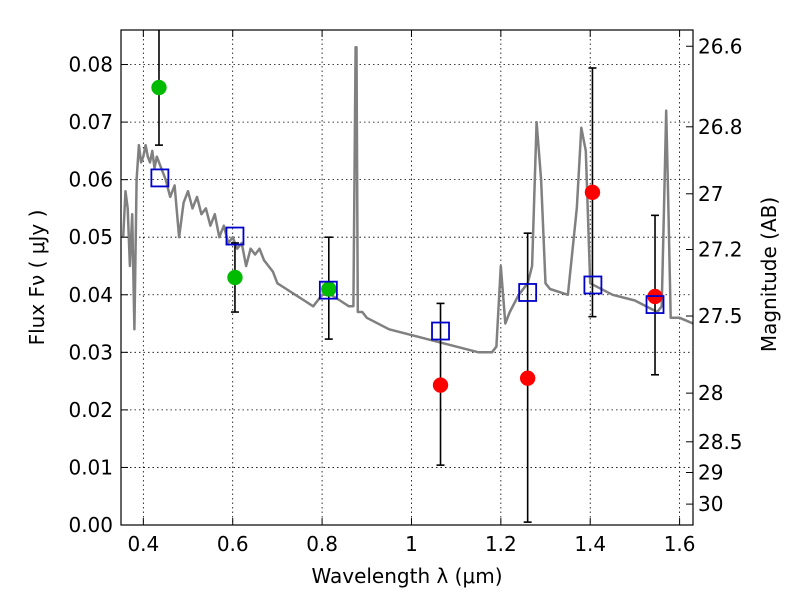 This screenshot has width=800, height=600. What do you see at coordinates (680, 544) in the screenshot?
I see `x-tick-label: 1.6` at bounding box center [680, 544].